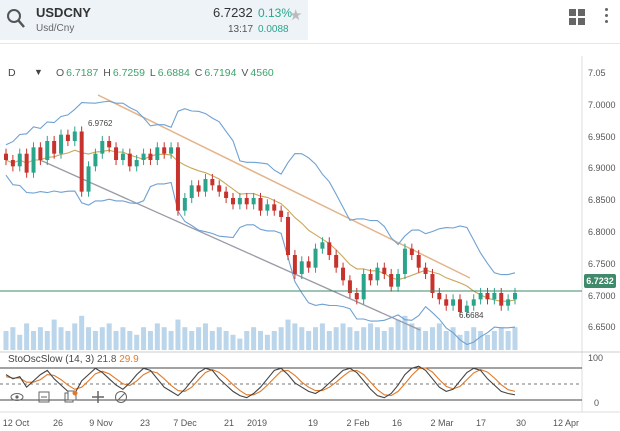  I want to click on x-tick-label: 2 Feb, so click(358, 423).